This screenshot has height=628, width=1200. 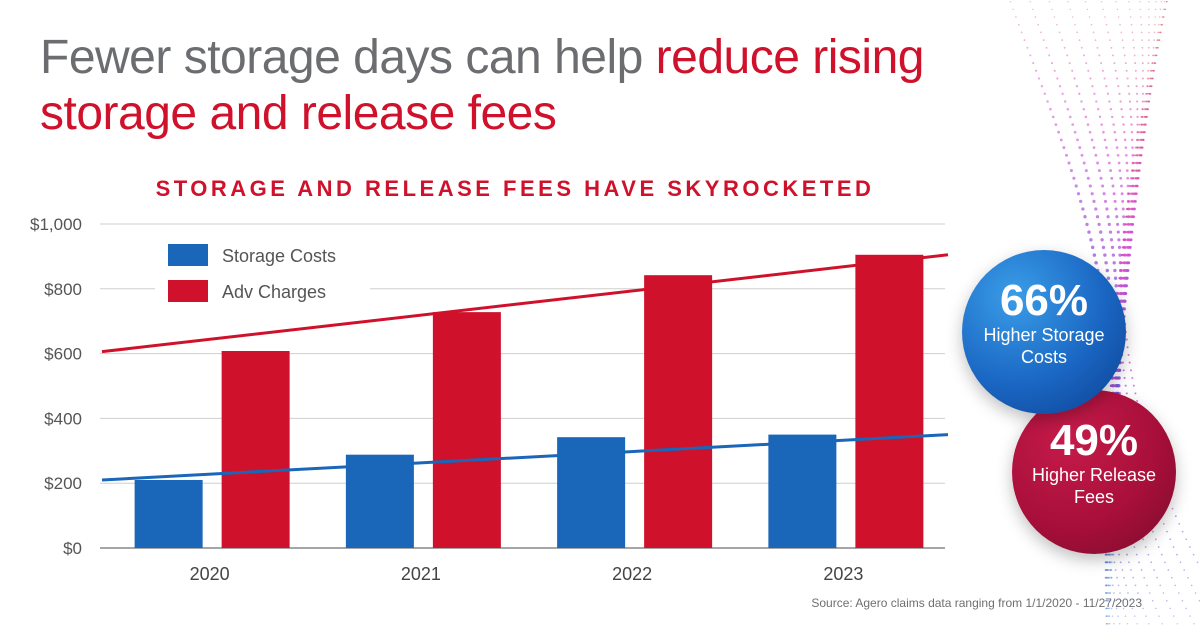 I want to click on storage-cost-percent: 66%, so click(x=1044, y=300).